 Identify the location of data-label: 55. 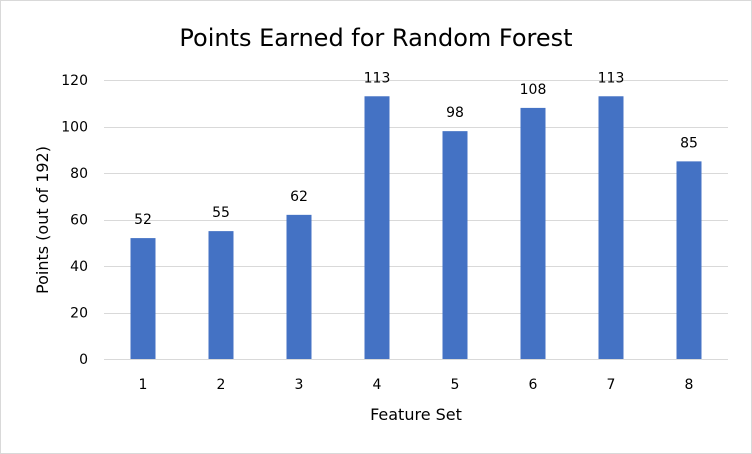
(221, 213).